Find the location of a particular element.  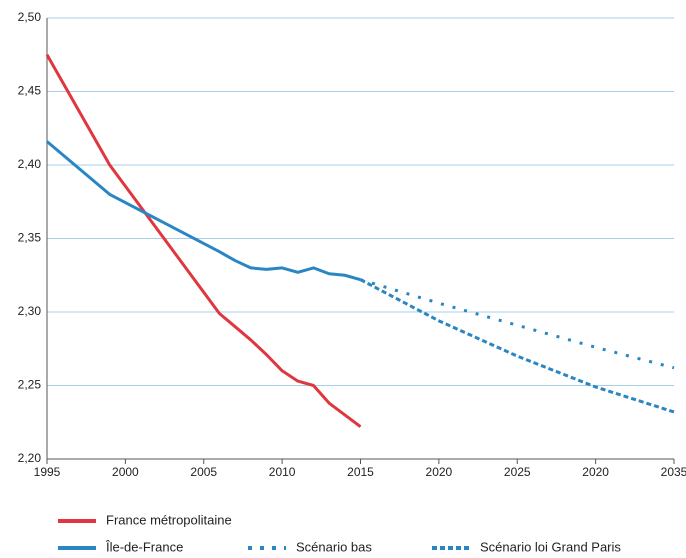

y-tick-label: 2,30 is located at coordinates (30, 311).